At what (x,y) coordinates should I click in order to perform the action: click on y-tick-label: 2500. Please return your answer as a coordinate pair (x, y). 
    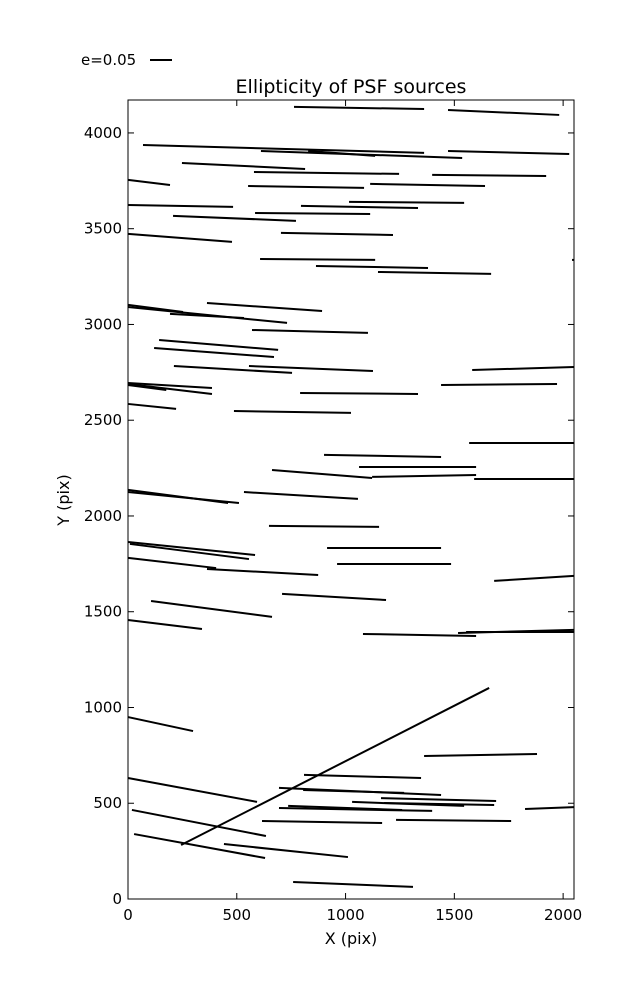
    Looking at the image, I should click on (103, 420).